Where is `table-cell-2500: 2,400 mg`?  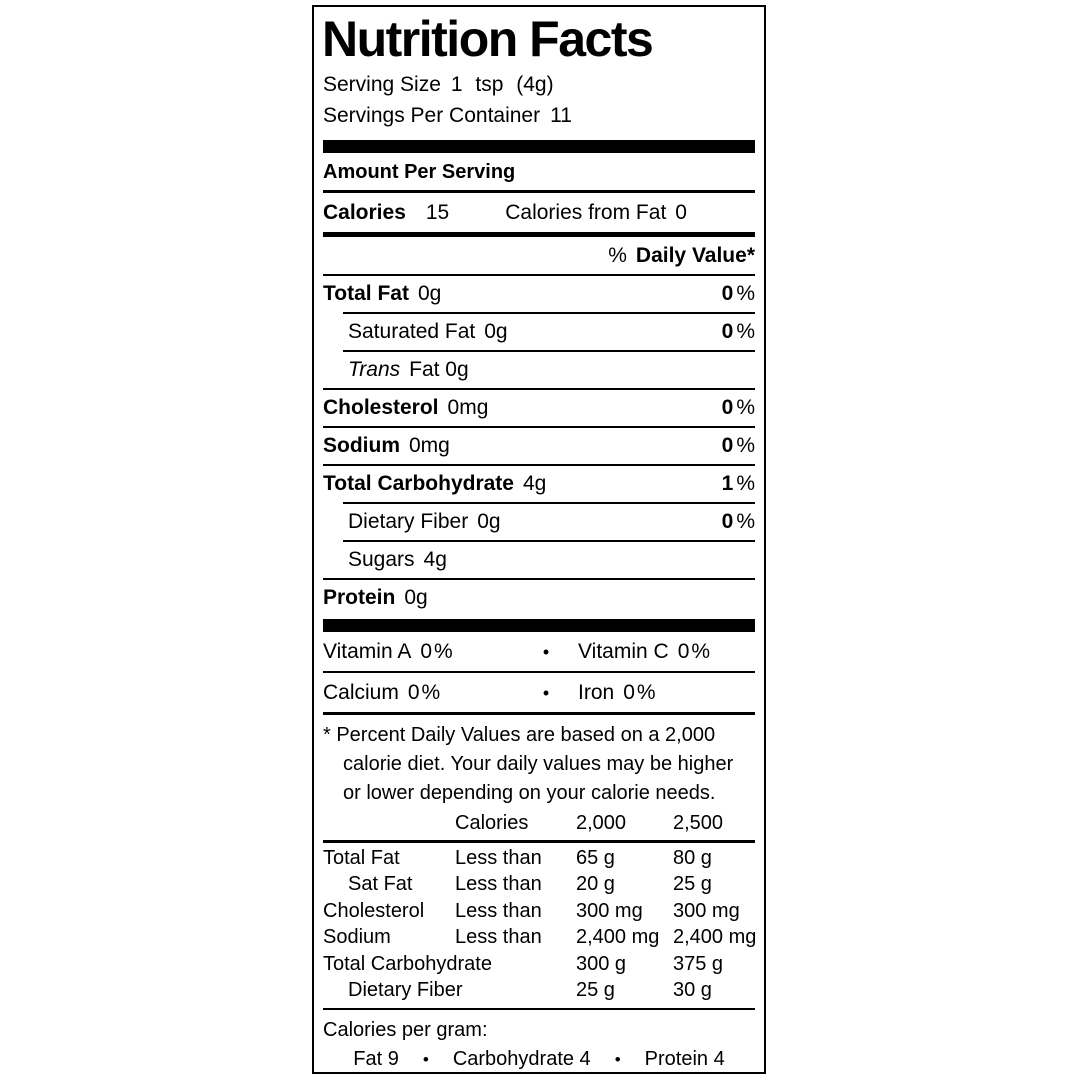 table-cell-2500: 2,400 mg is located at coordinates (715, 937).